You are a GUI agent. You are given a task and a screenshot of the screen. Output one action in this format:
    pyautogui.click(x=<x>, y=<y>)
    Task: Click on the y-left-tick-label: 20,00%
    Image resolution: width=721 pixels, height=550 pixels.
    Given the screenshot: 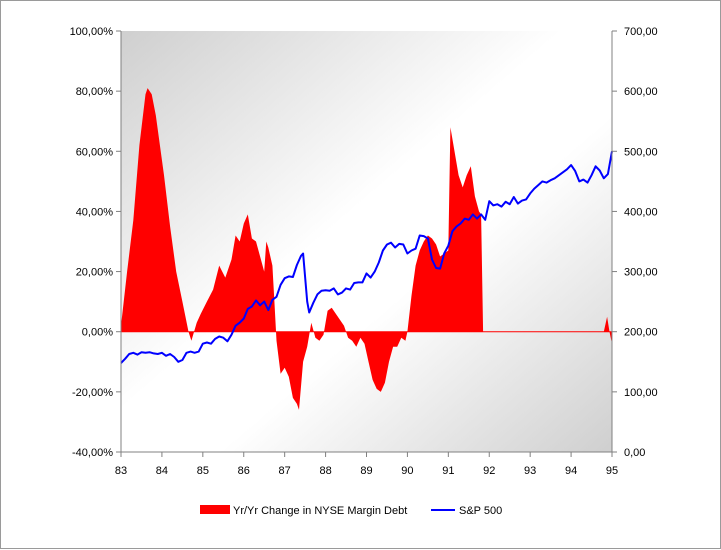 What is the action you would take?
    pyautogui.click(x=95, y=273)
    